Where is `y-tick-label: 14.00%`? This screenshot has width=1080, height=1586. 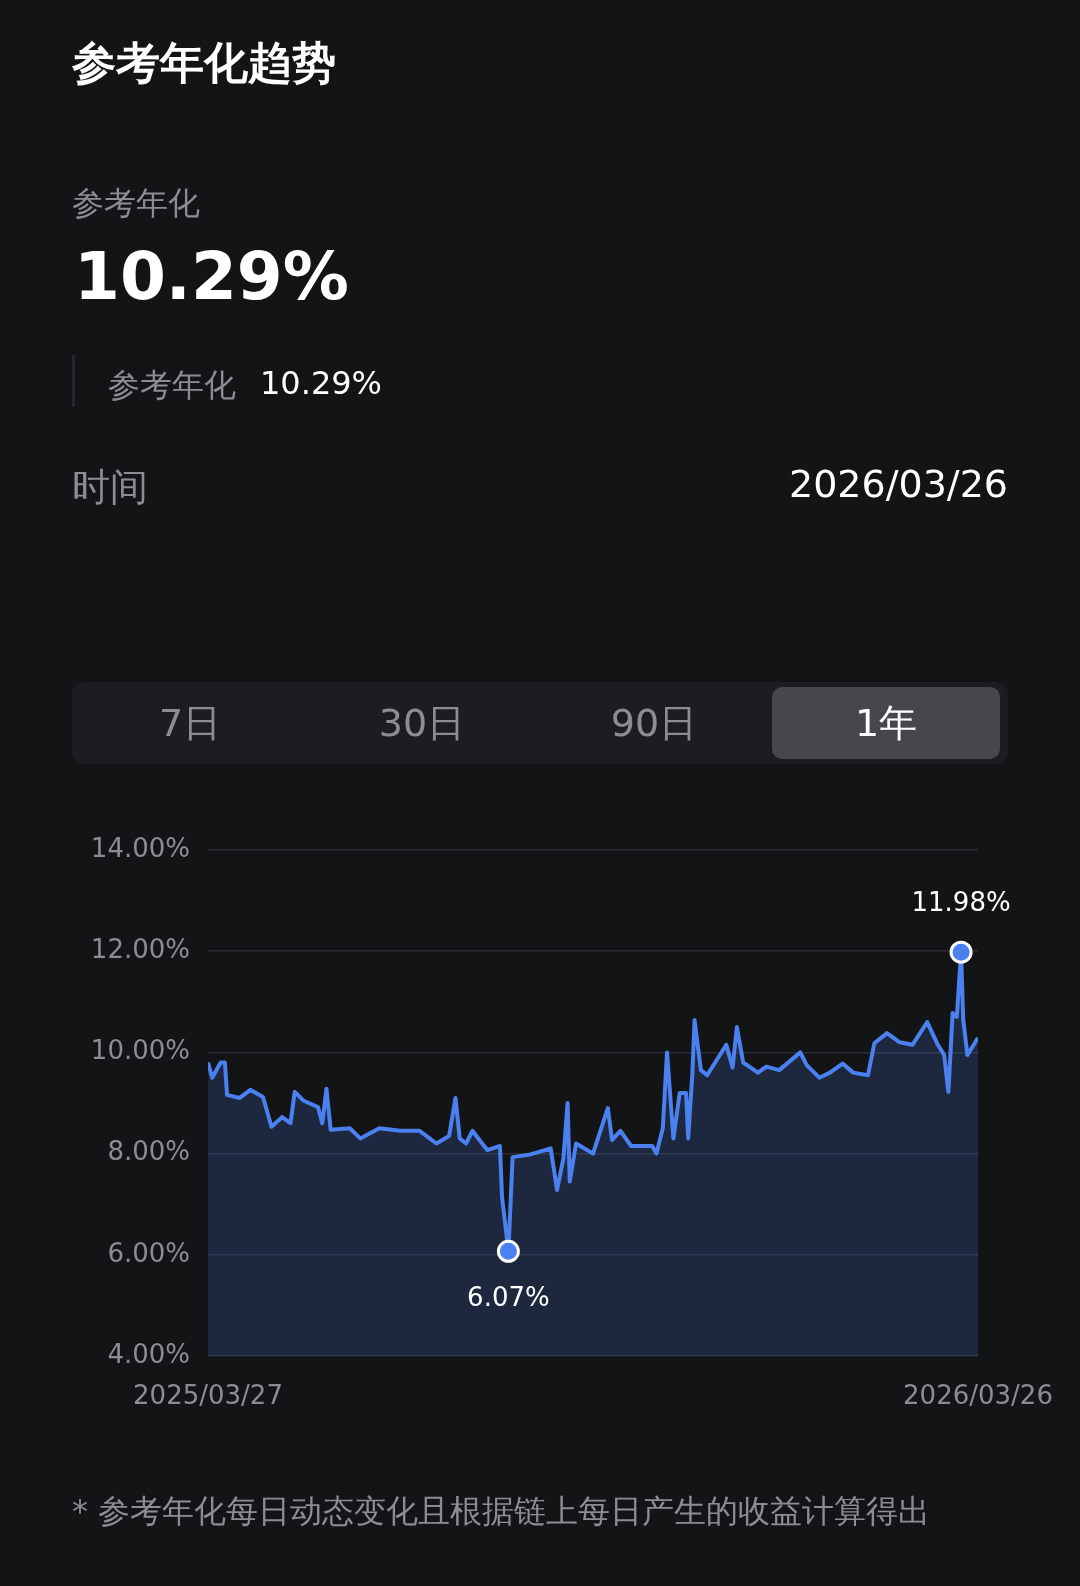 y-tick-label: 14.00% is located at coordinates (140, 847).